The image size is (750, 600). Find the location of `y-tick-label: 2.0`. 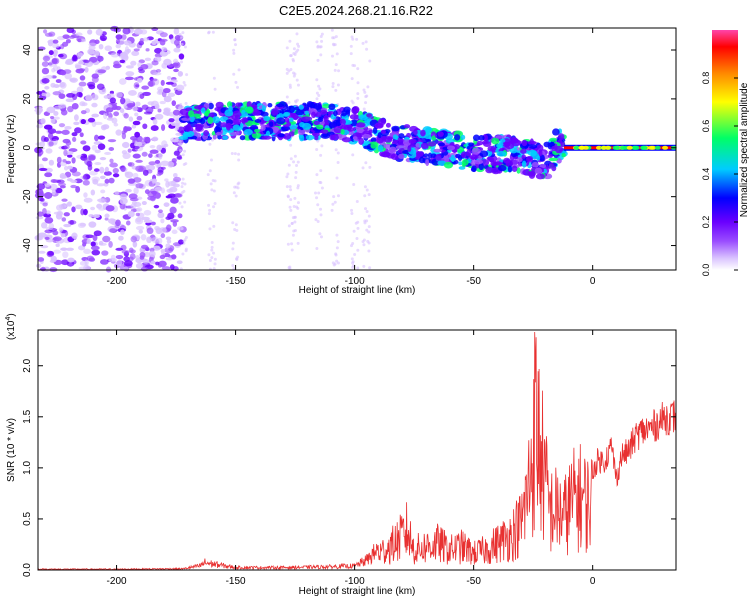

y-tick-label: 2.0 is located at coordinates (27, 365).